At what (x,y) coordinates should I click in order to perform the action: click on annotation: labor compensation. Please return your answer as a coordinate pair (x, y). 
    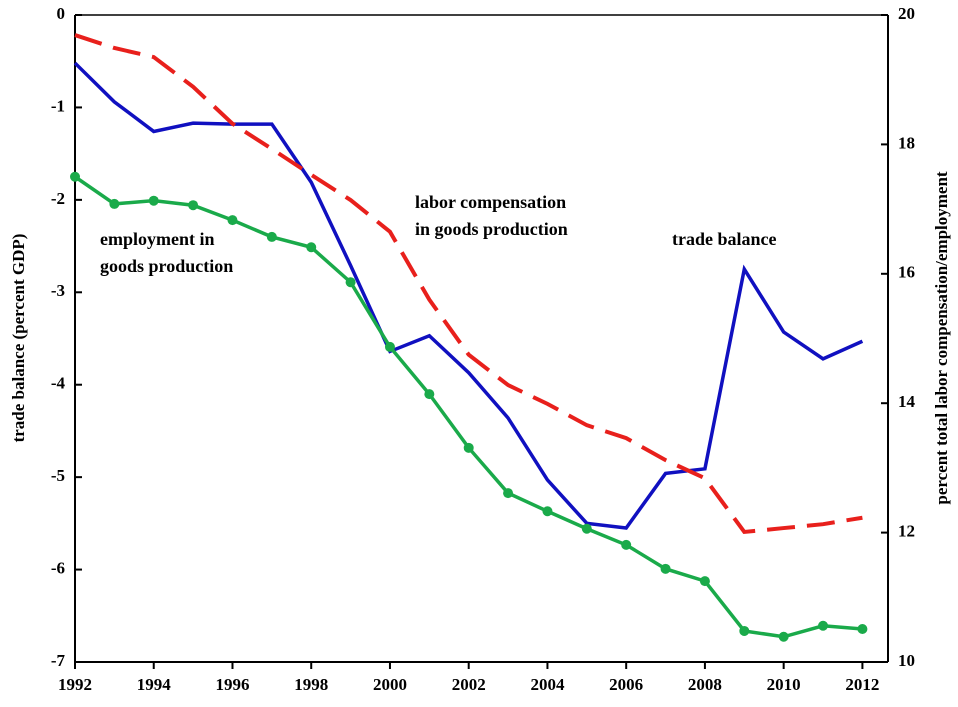
    Looking at the image, I should click on (490, 202).